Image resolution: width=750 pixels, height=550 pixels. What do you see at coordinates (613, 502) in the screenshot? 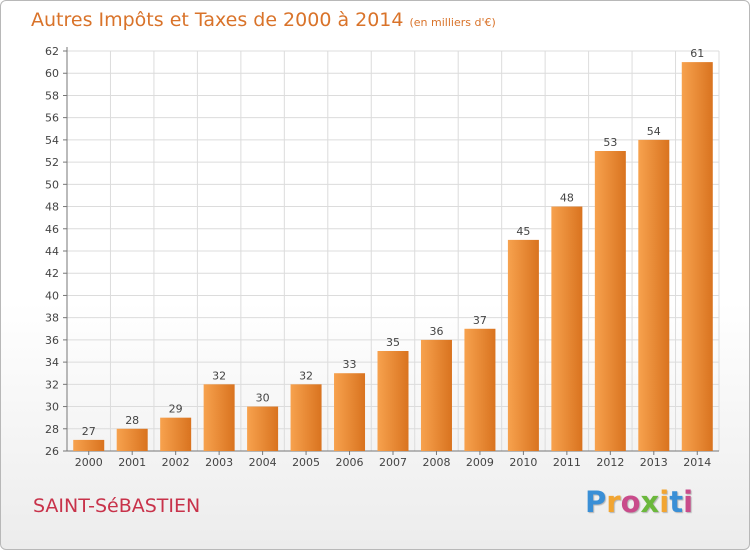
I see `logo-letter-1: r` at bounding box center [613, 502].